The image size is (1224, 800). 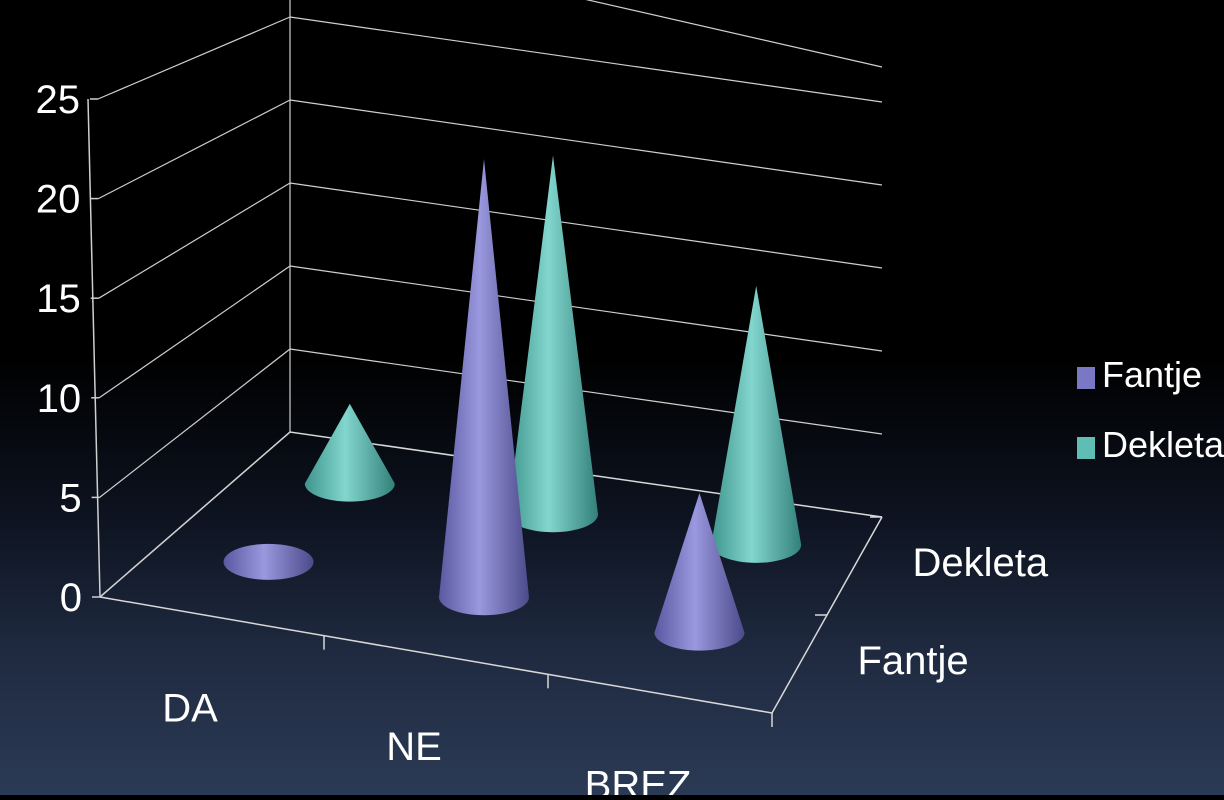 What do you see at coordinates (190, 708) in the screenshot?
I see `x-tick-label: DA` at bounding box center [190, 708].